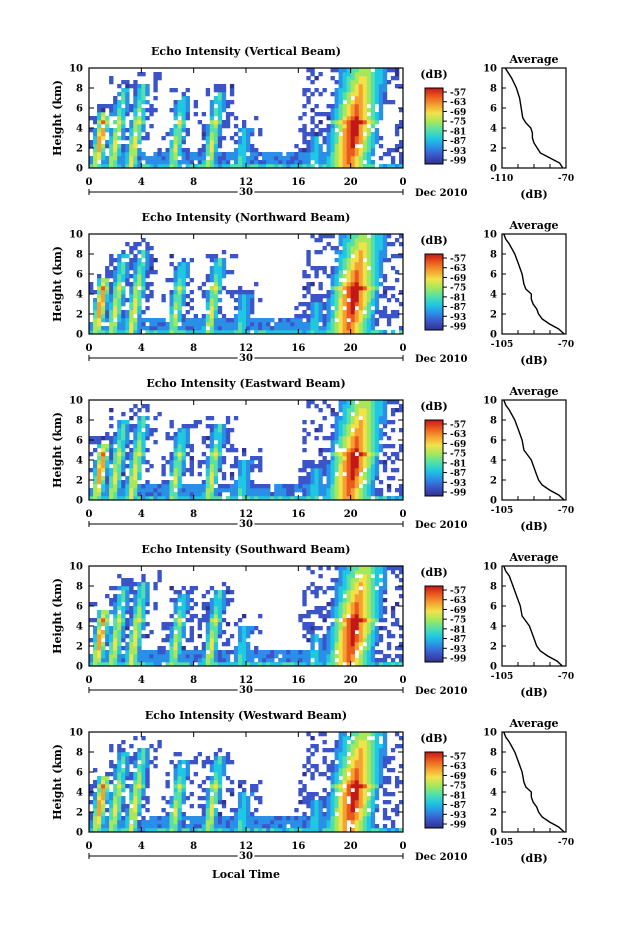 The width and height of the screenshot is (617, 929). What do you see at coordinates (441, 691) in the screenshot?
I see `date-month: Dec 2010` at bounding box center [441, 691].